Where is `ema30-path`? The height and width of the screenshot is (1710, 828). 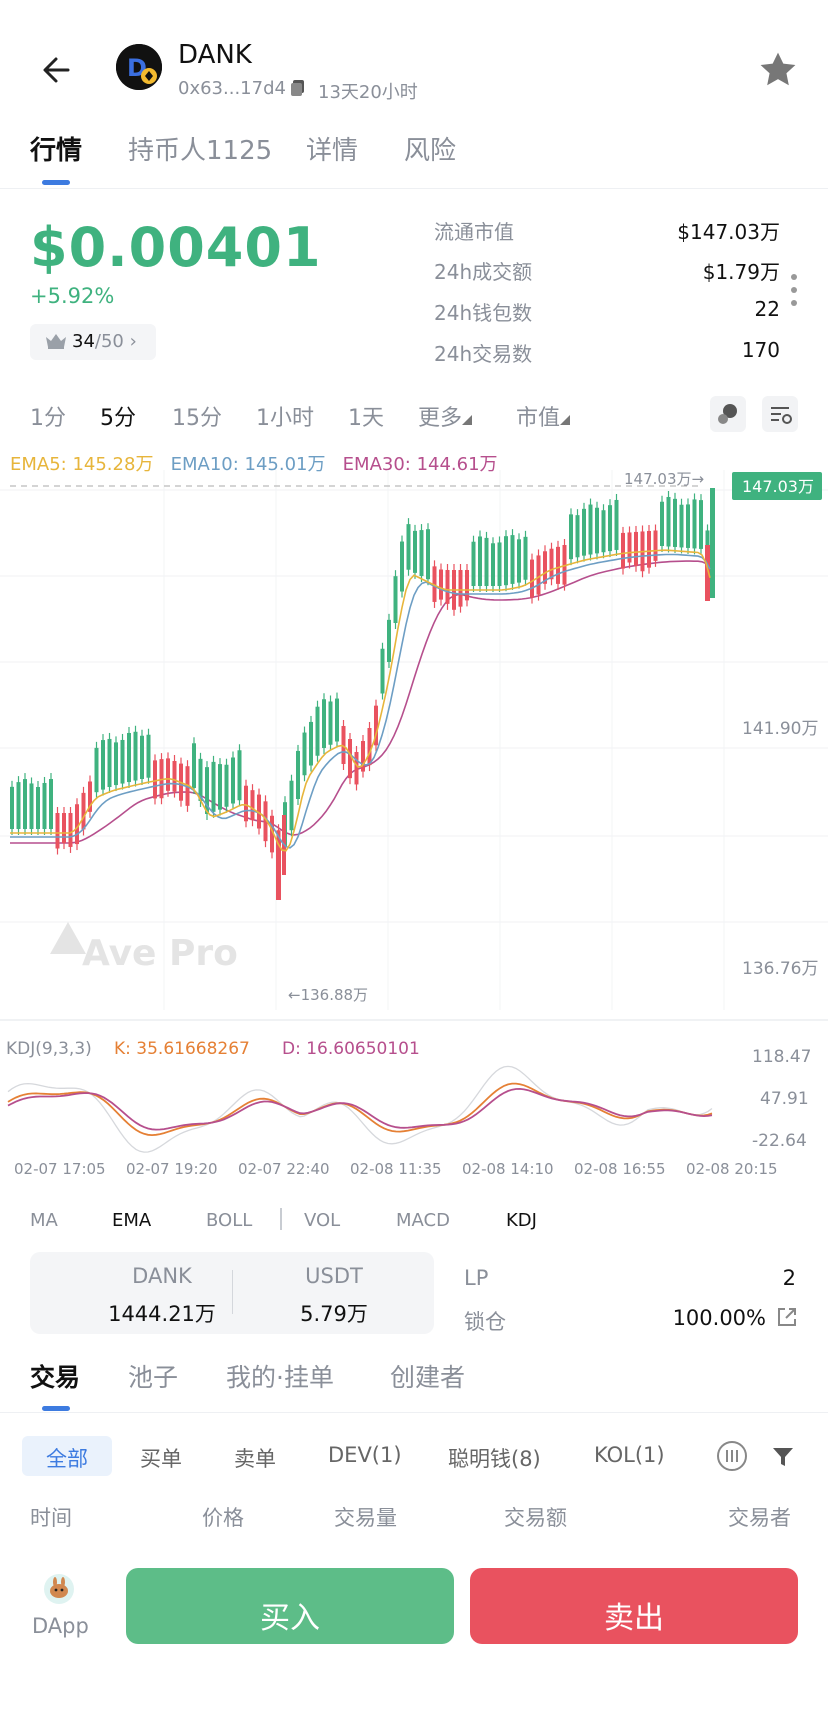
ema30-path is located at coordinates (360, 702).